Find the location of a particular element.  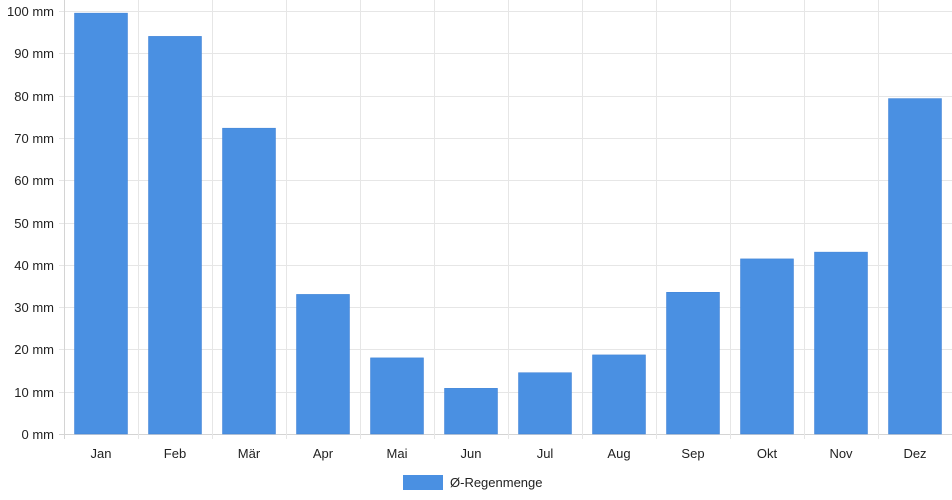

x-tick-label: Jun is located at coordinates (471, 453).